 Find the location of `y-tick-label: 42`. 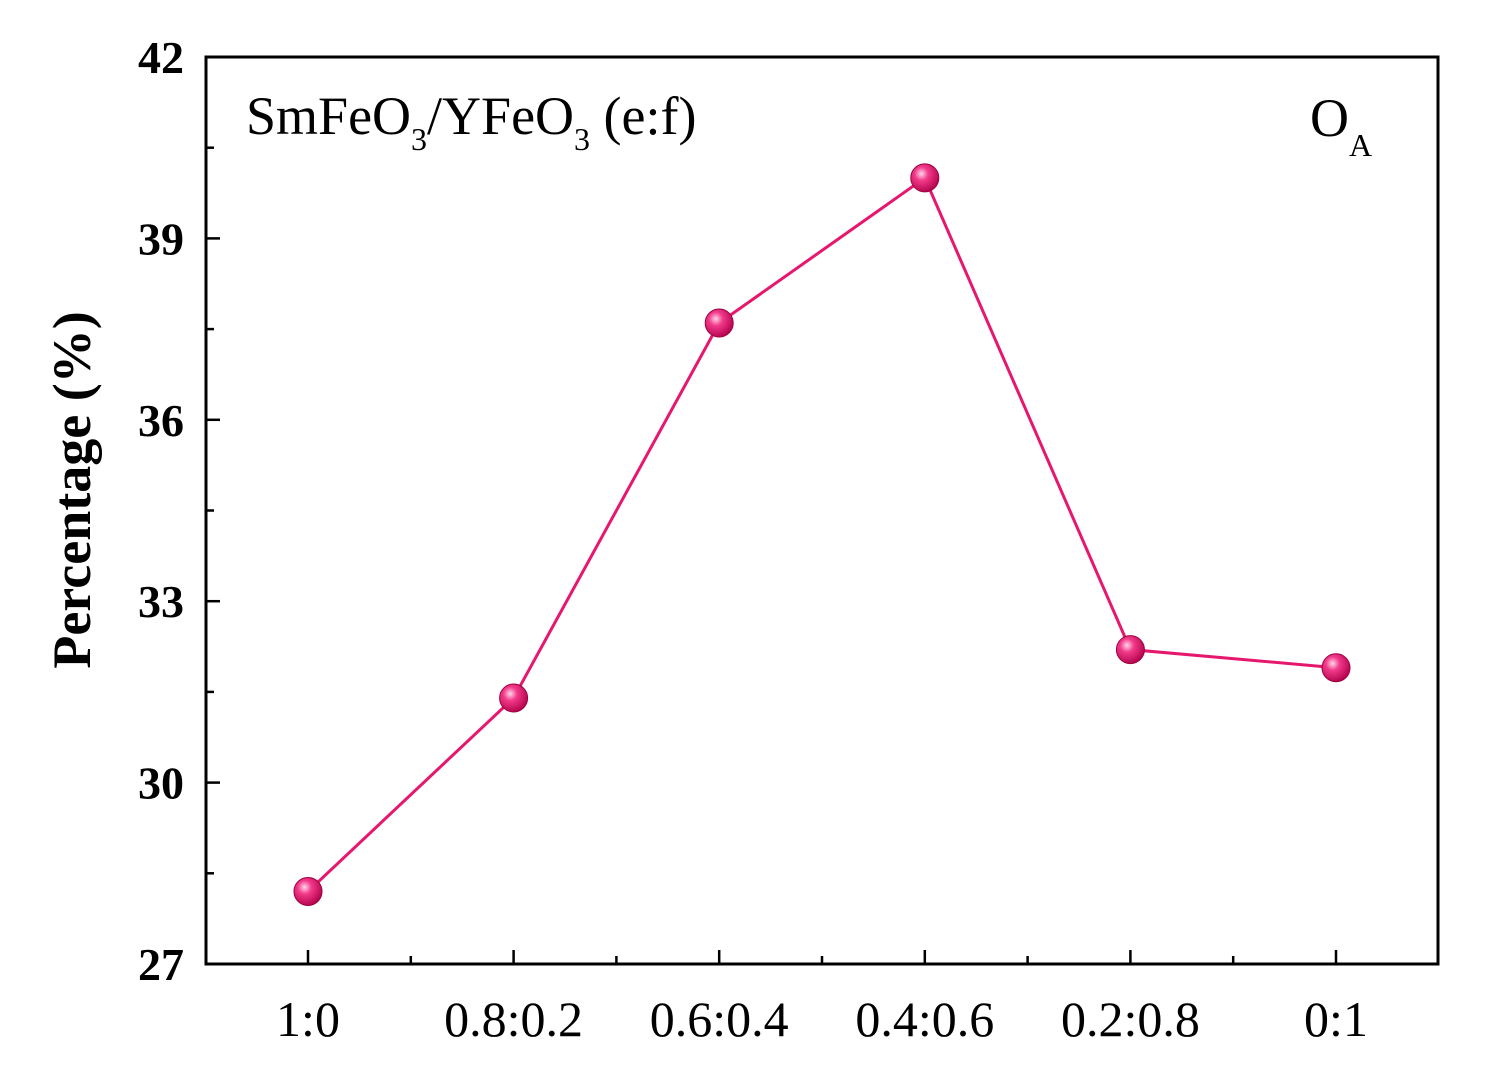

y-tick-label: 42 is located at coordinates (161, 57).